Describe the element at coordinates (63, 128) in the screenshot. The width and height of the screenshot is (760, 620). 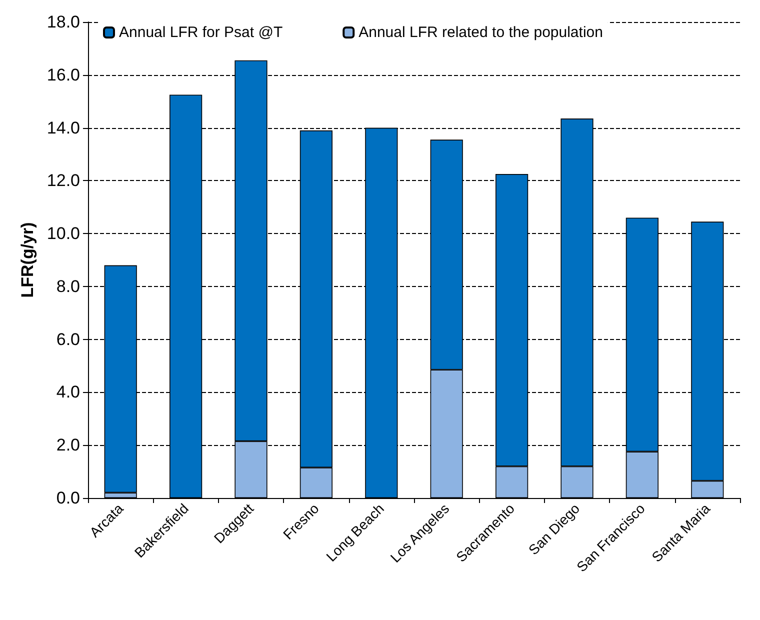
I see `y-tick-label: 14.0` at that location.